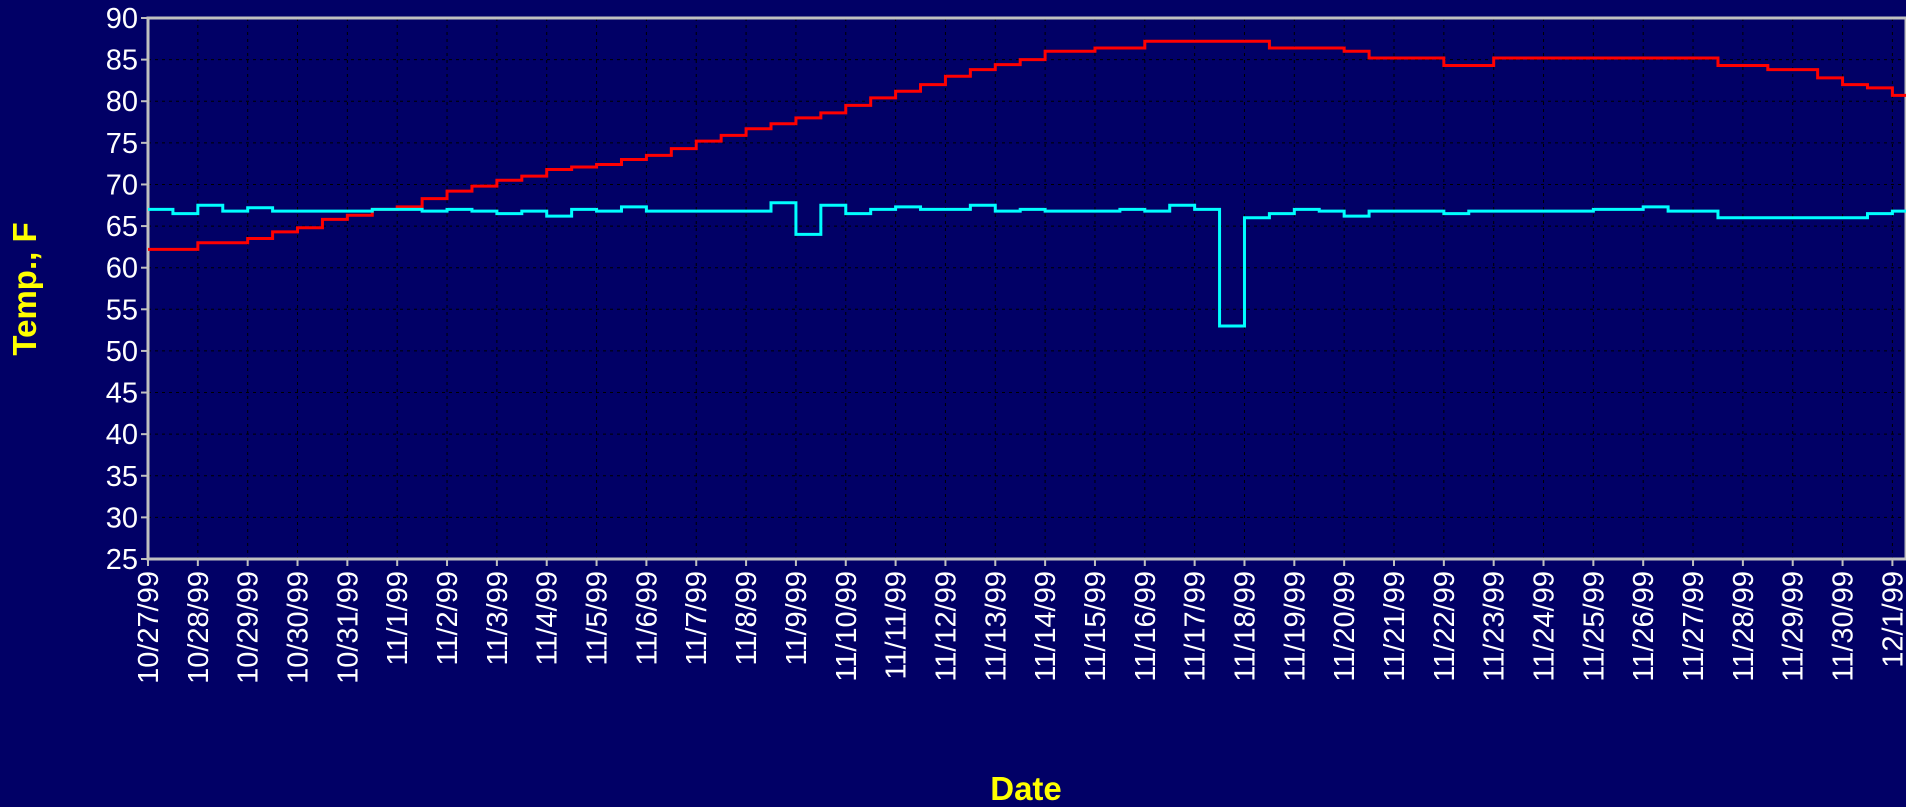  Describe the element at coordinates (1545, 626) in the screenshot. I see `x-tick-label: 11/24/99` at that location.